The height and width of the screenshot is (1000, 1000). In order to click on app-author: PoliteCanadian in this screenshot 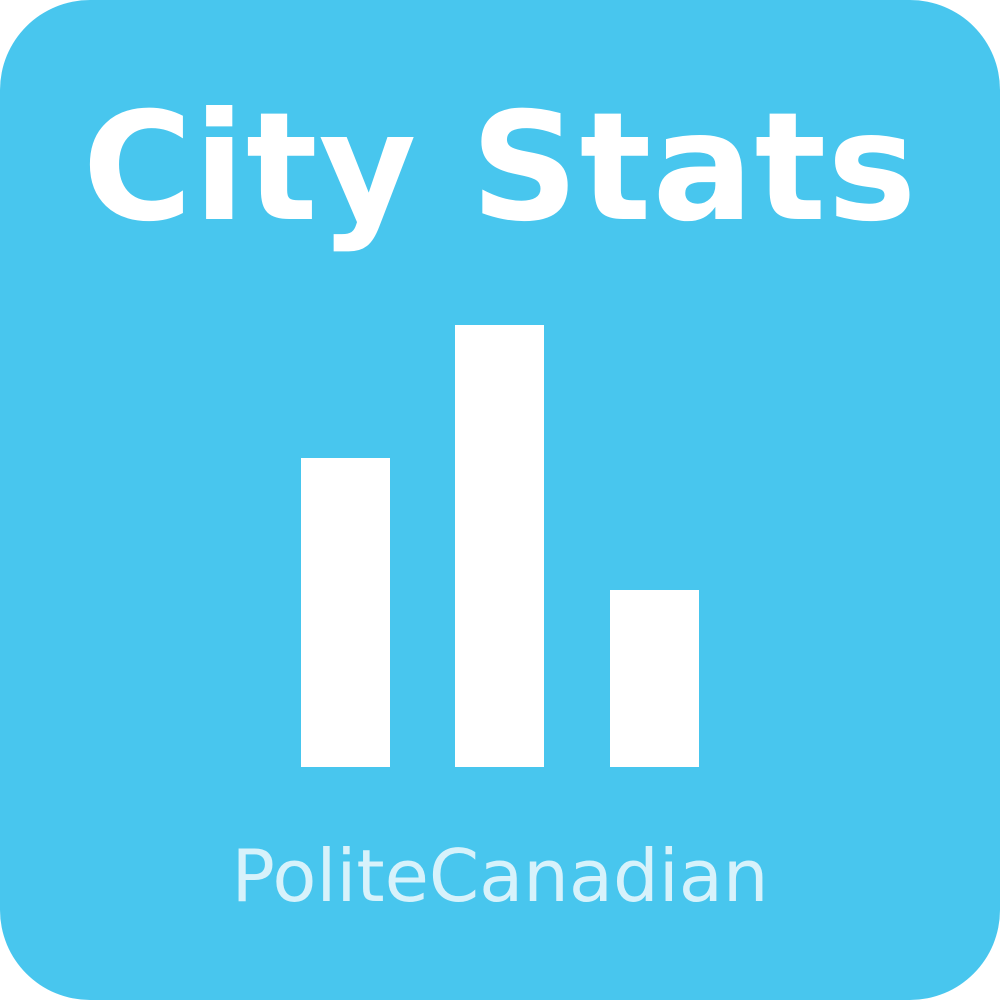, I will do `click(500, 876)`.